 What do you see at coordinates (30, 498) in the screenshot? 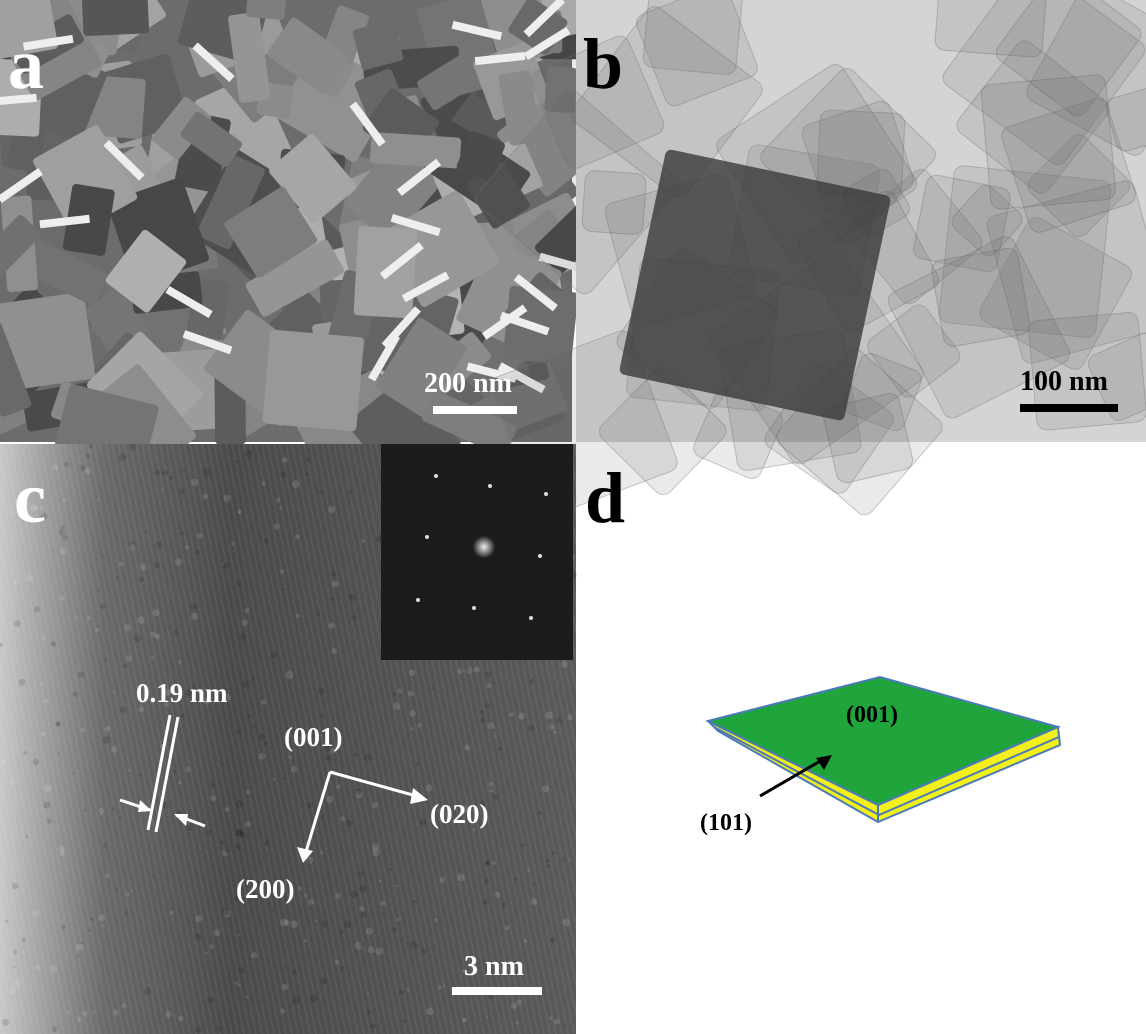
I see `panel-label: c` at bounding box center [30, 498].